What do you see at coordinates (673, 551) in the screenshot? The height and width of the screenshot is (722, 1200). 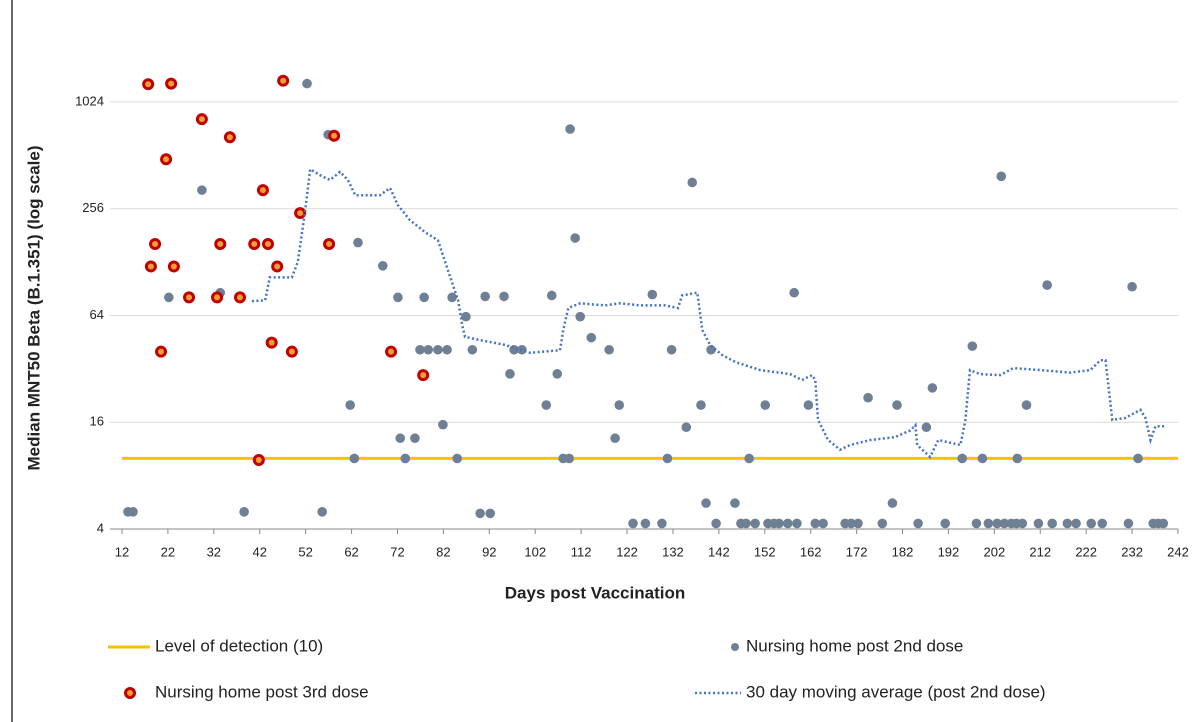 I see `x-tick-label: 132` at bounding box center [673, 551].